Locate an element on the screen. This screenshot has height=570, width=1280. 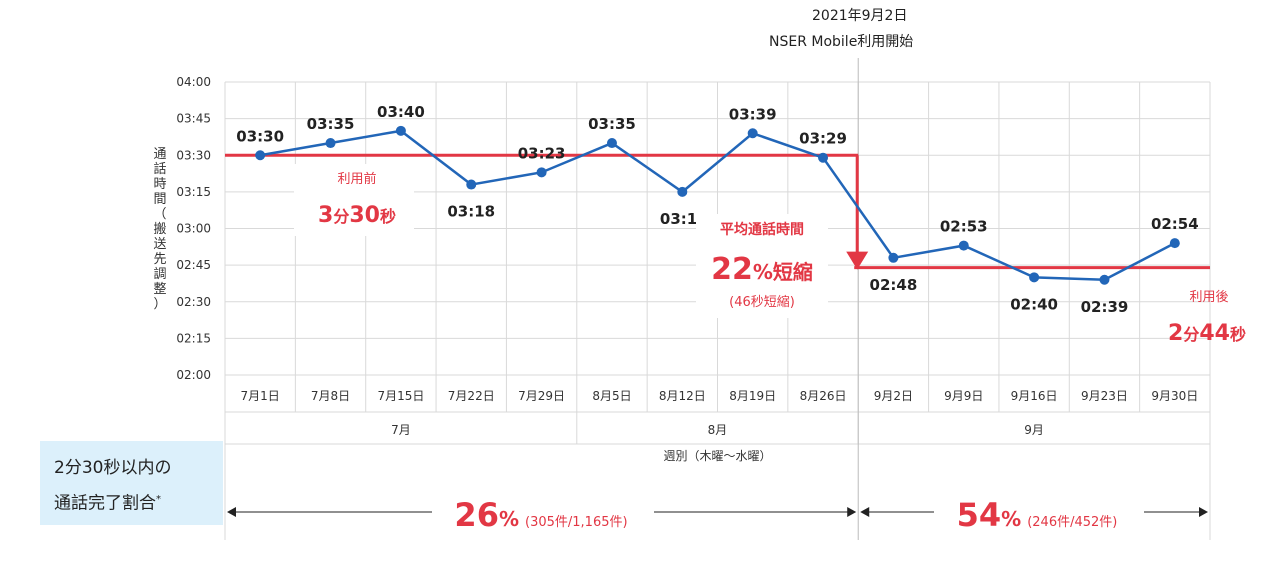
after-label: 利用後 is located at coordinates (1208, 297).